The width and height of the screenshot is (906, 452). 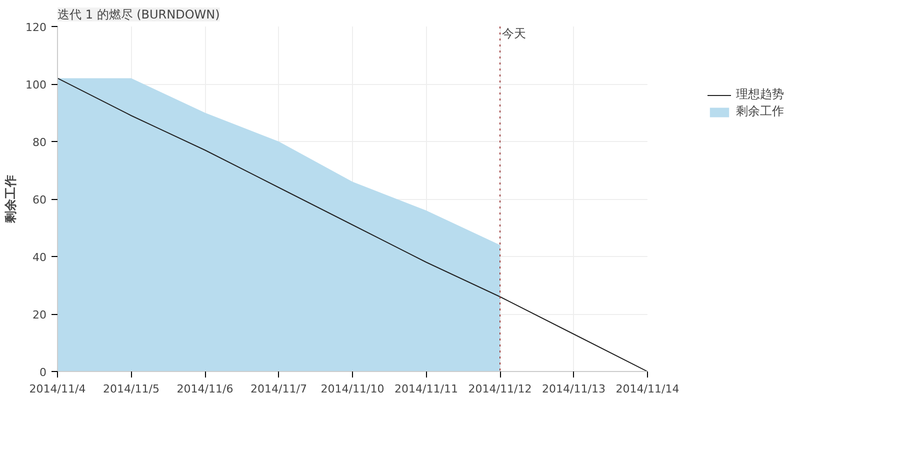 What do you see at coordinates (39, 200) in the screenshot?
I see `y-tick-label: 60` at bounding box center [39, 200].